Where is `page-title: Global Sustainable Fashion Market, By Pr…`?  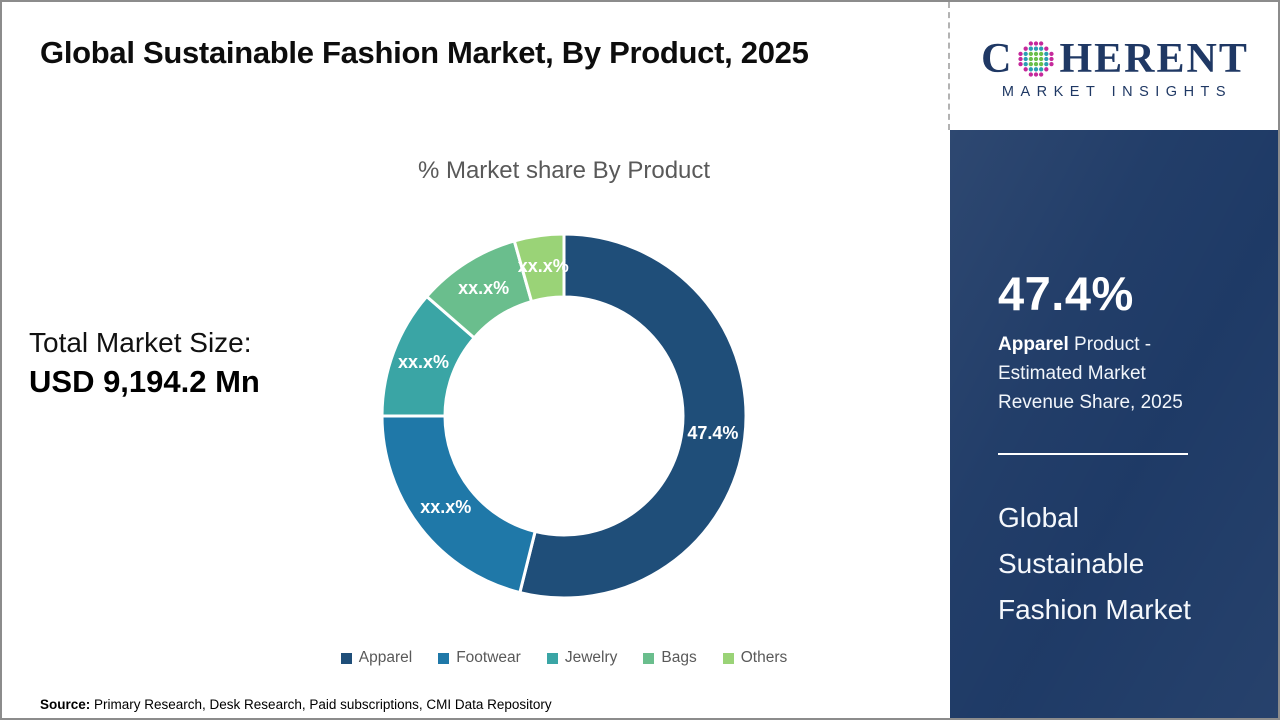 page-title: Global Sustainable Fashion Market, By Pr… is located at coordinates (424, 52).